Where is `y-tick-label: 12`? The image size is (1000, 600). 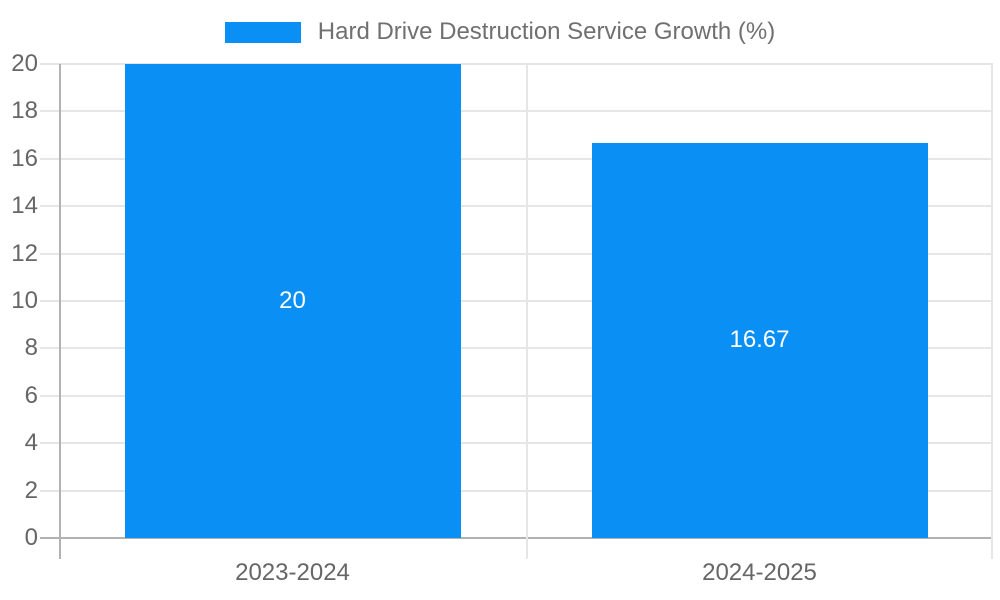
y-tick-label: 12 is located at coordinates (24, 253).